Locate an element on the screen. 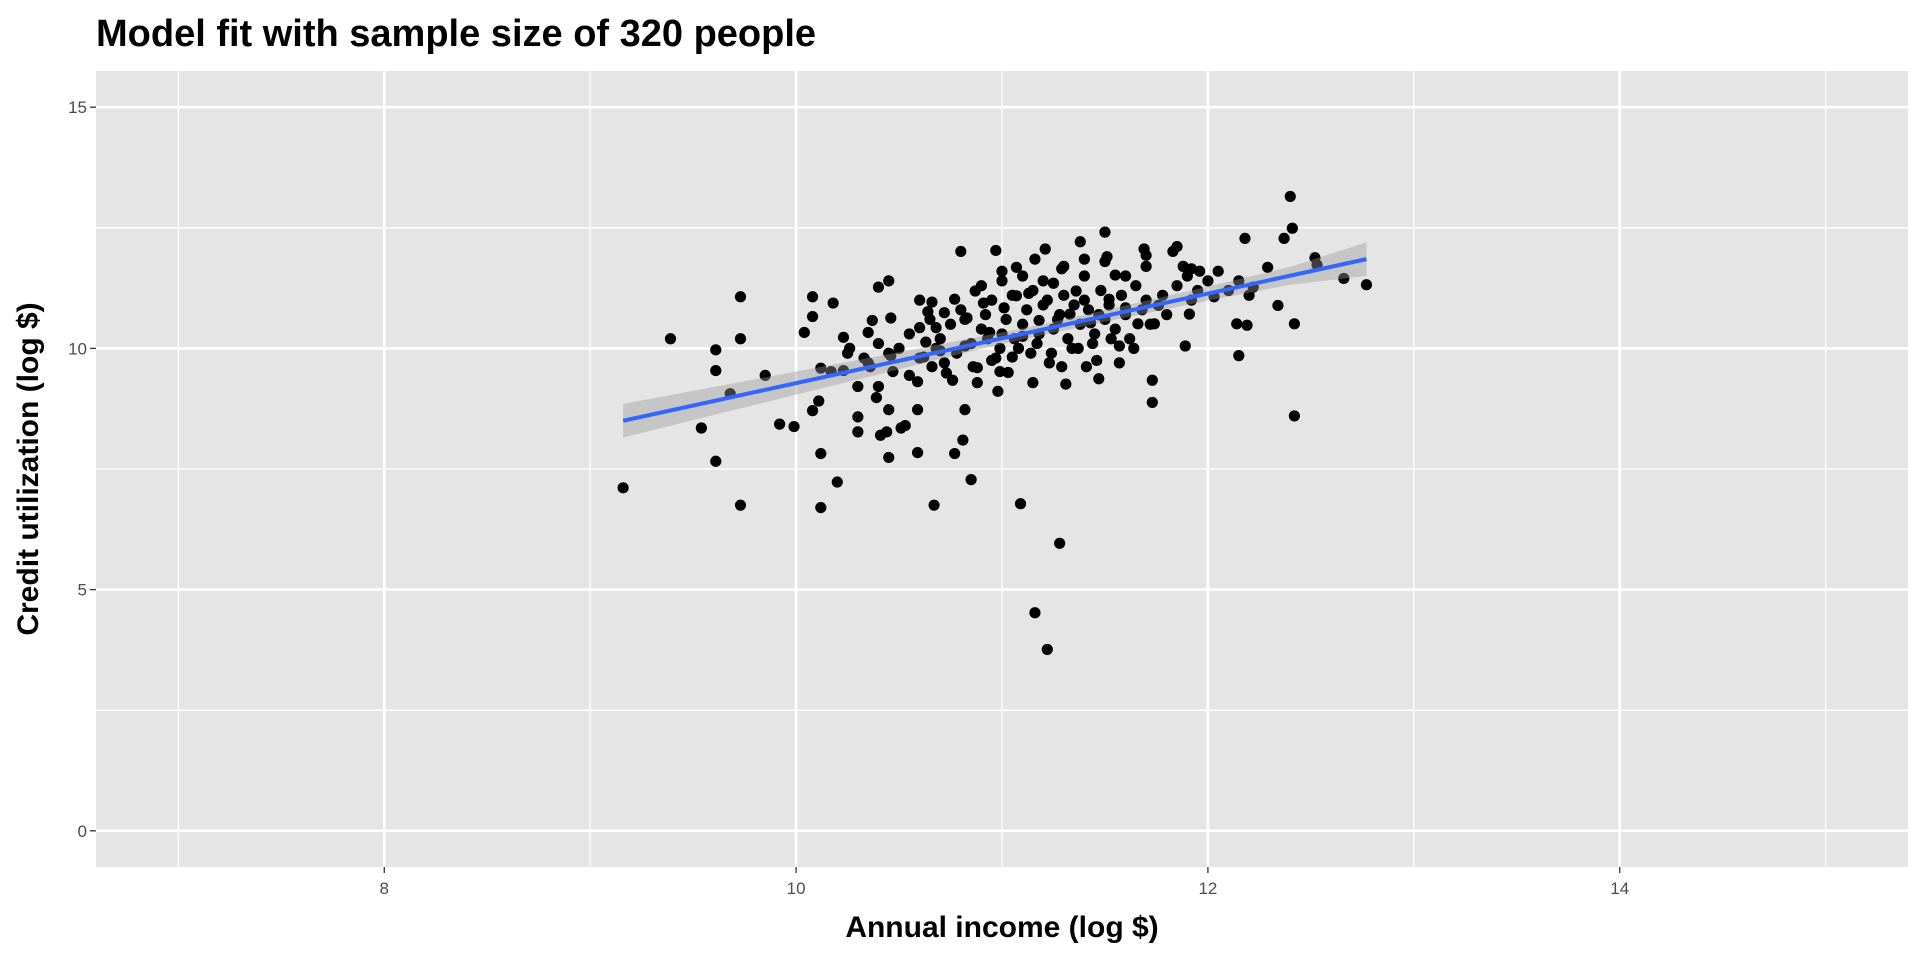  y-axis-ticks: 0 5 10 15 is located at coordinates (82, 469).